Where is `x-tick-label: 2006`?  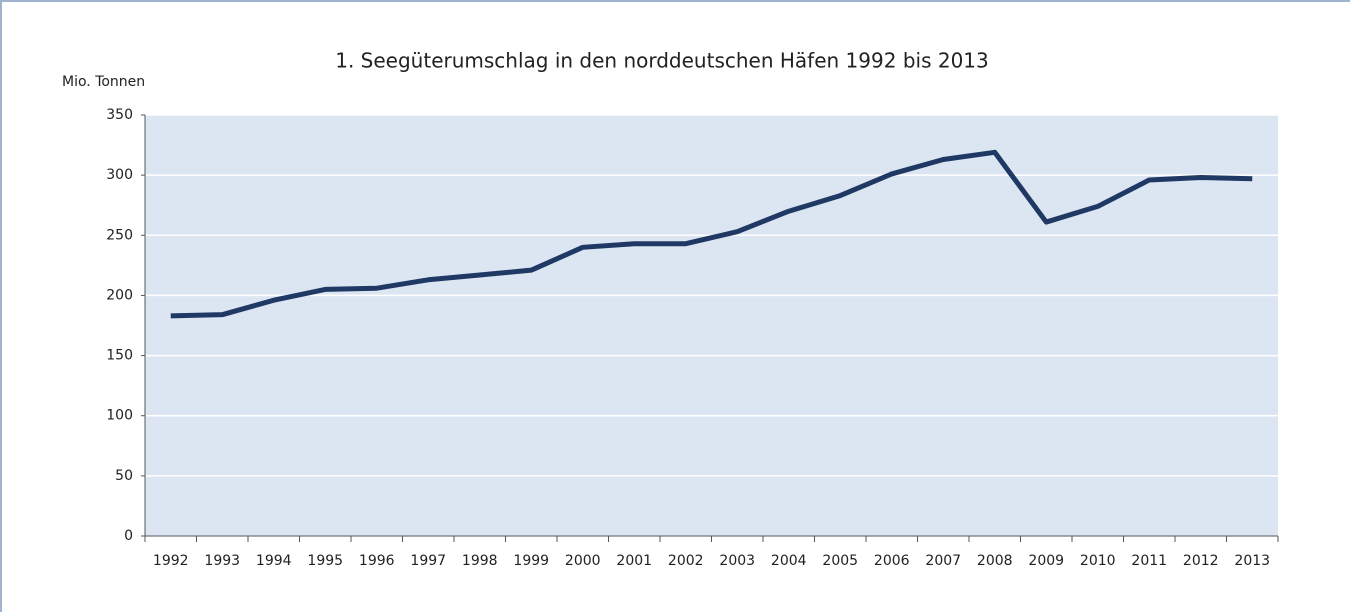
x-tick-label: 2006 is located at coordinates (892, 561).